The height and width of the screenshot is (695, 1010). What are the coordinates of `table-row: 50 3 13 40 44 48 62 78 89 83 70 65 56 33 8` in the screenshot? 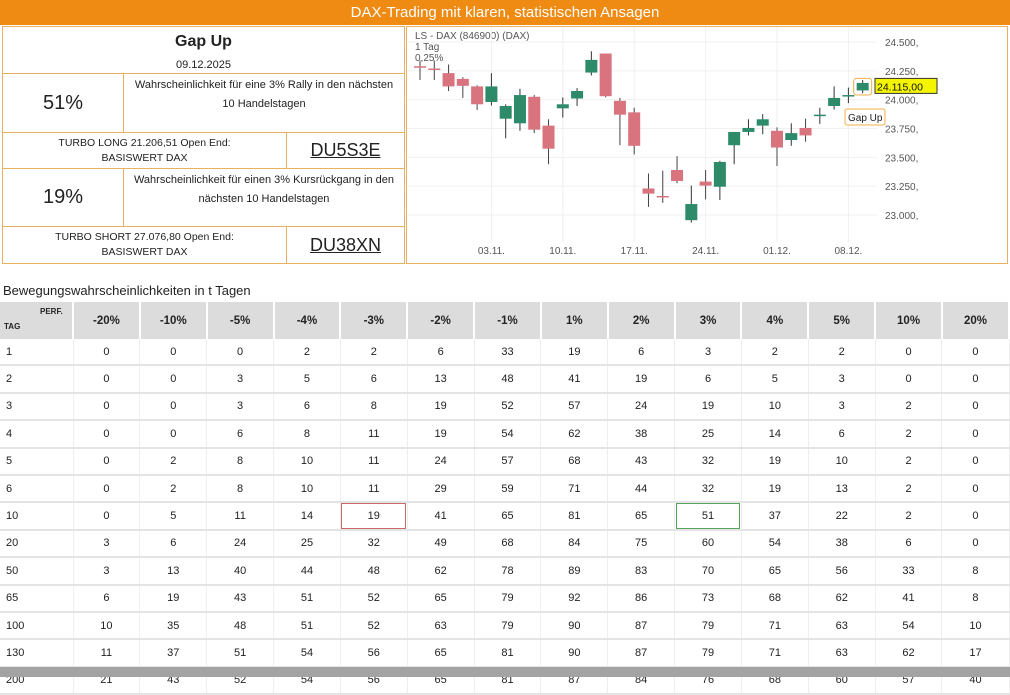 It's located at (505, 571).